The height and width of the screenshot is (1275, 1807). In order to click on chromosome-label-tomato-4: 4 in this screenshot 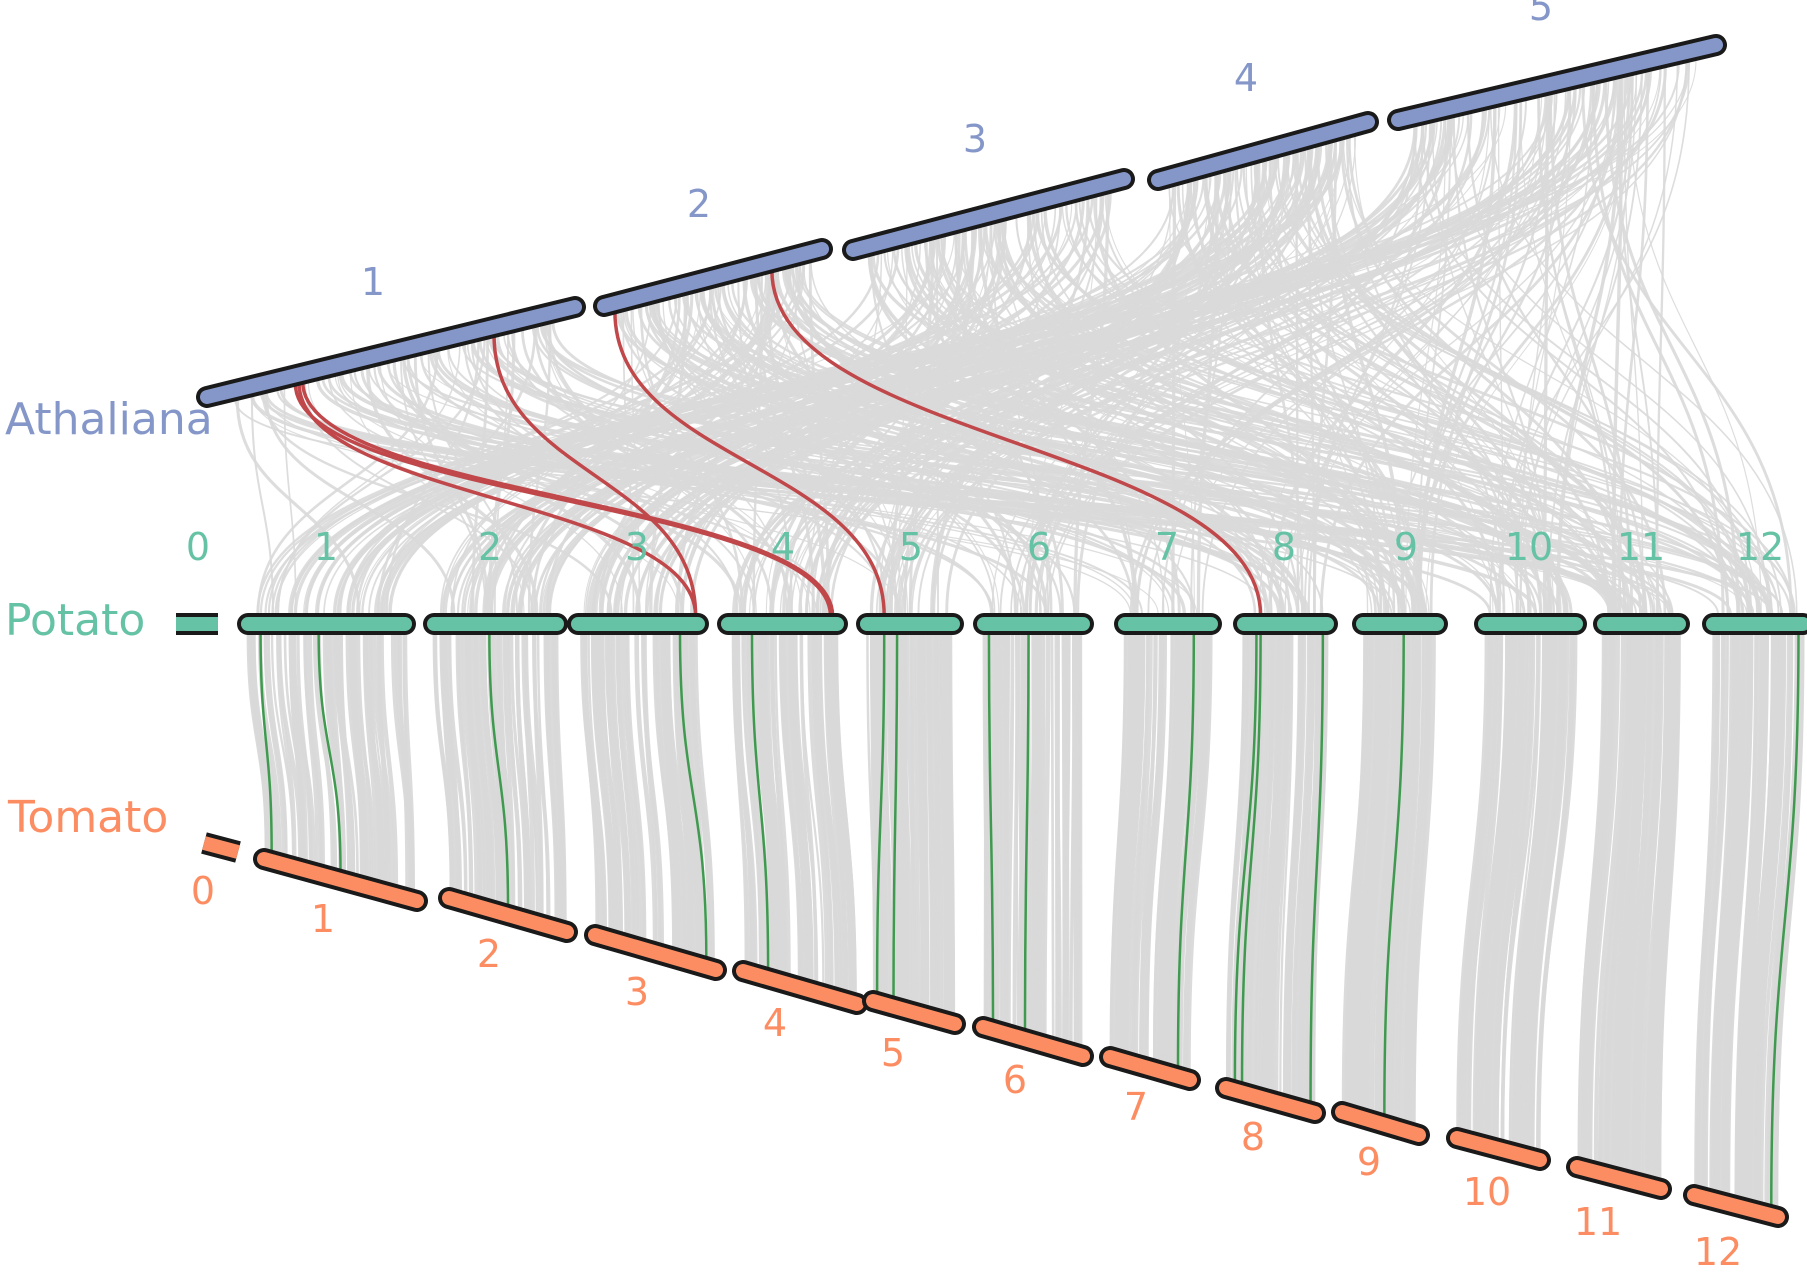, I will do `click(775, 1023)`.